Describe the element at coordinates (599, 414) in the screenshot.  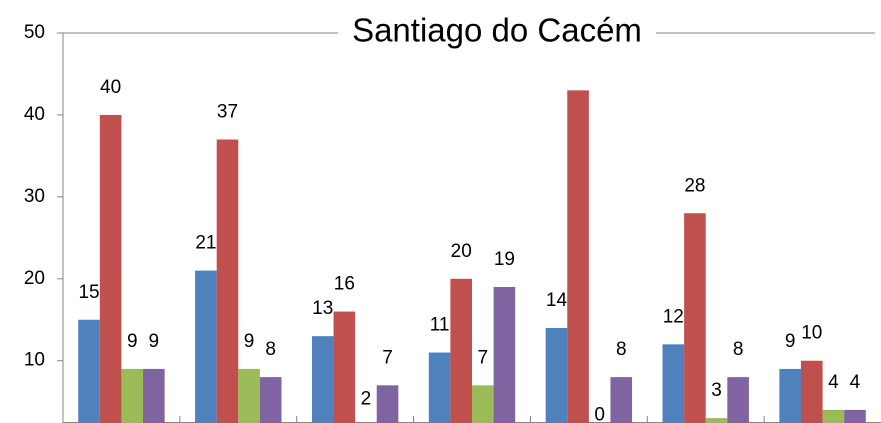
I see `value-label: 0` at that location.